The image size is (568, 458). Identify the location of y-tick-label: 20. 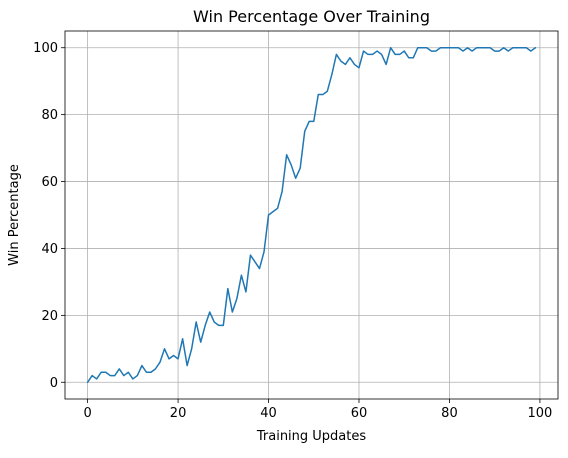
(49, 316).